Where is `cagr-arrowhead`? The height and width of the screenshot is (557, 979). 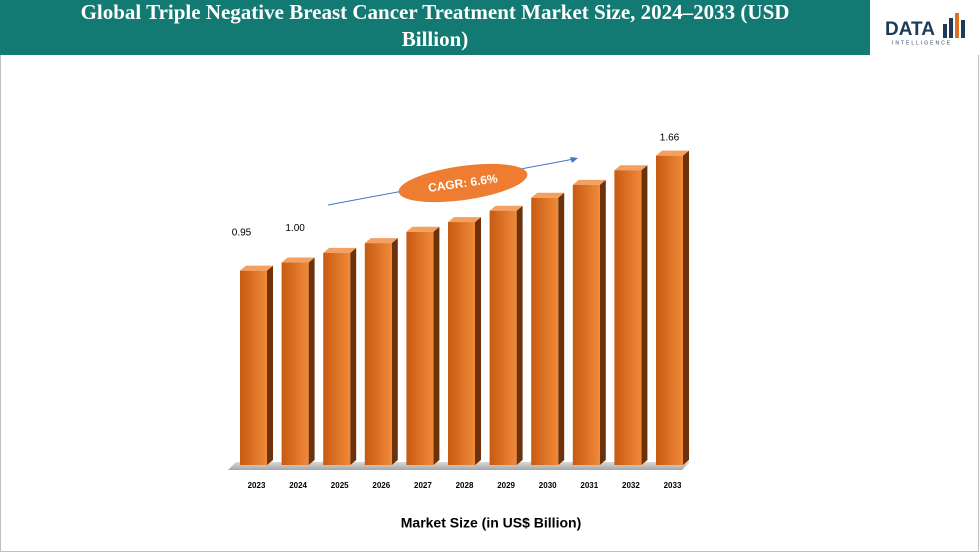
cagr-arrowhead is located at coordinates (574, 160).